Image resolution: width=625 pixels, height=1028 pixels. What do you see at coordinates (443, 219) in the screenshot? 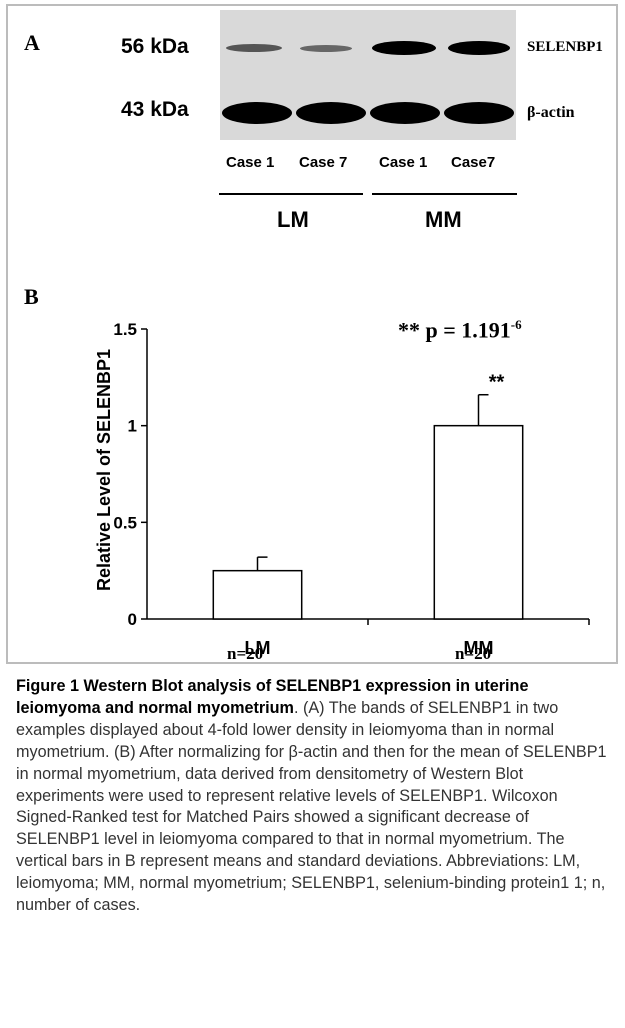
I see `group-label-mm: MM` at bounding box center [443, 219].